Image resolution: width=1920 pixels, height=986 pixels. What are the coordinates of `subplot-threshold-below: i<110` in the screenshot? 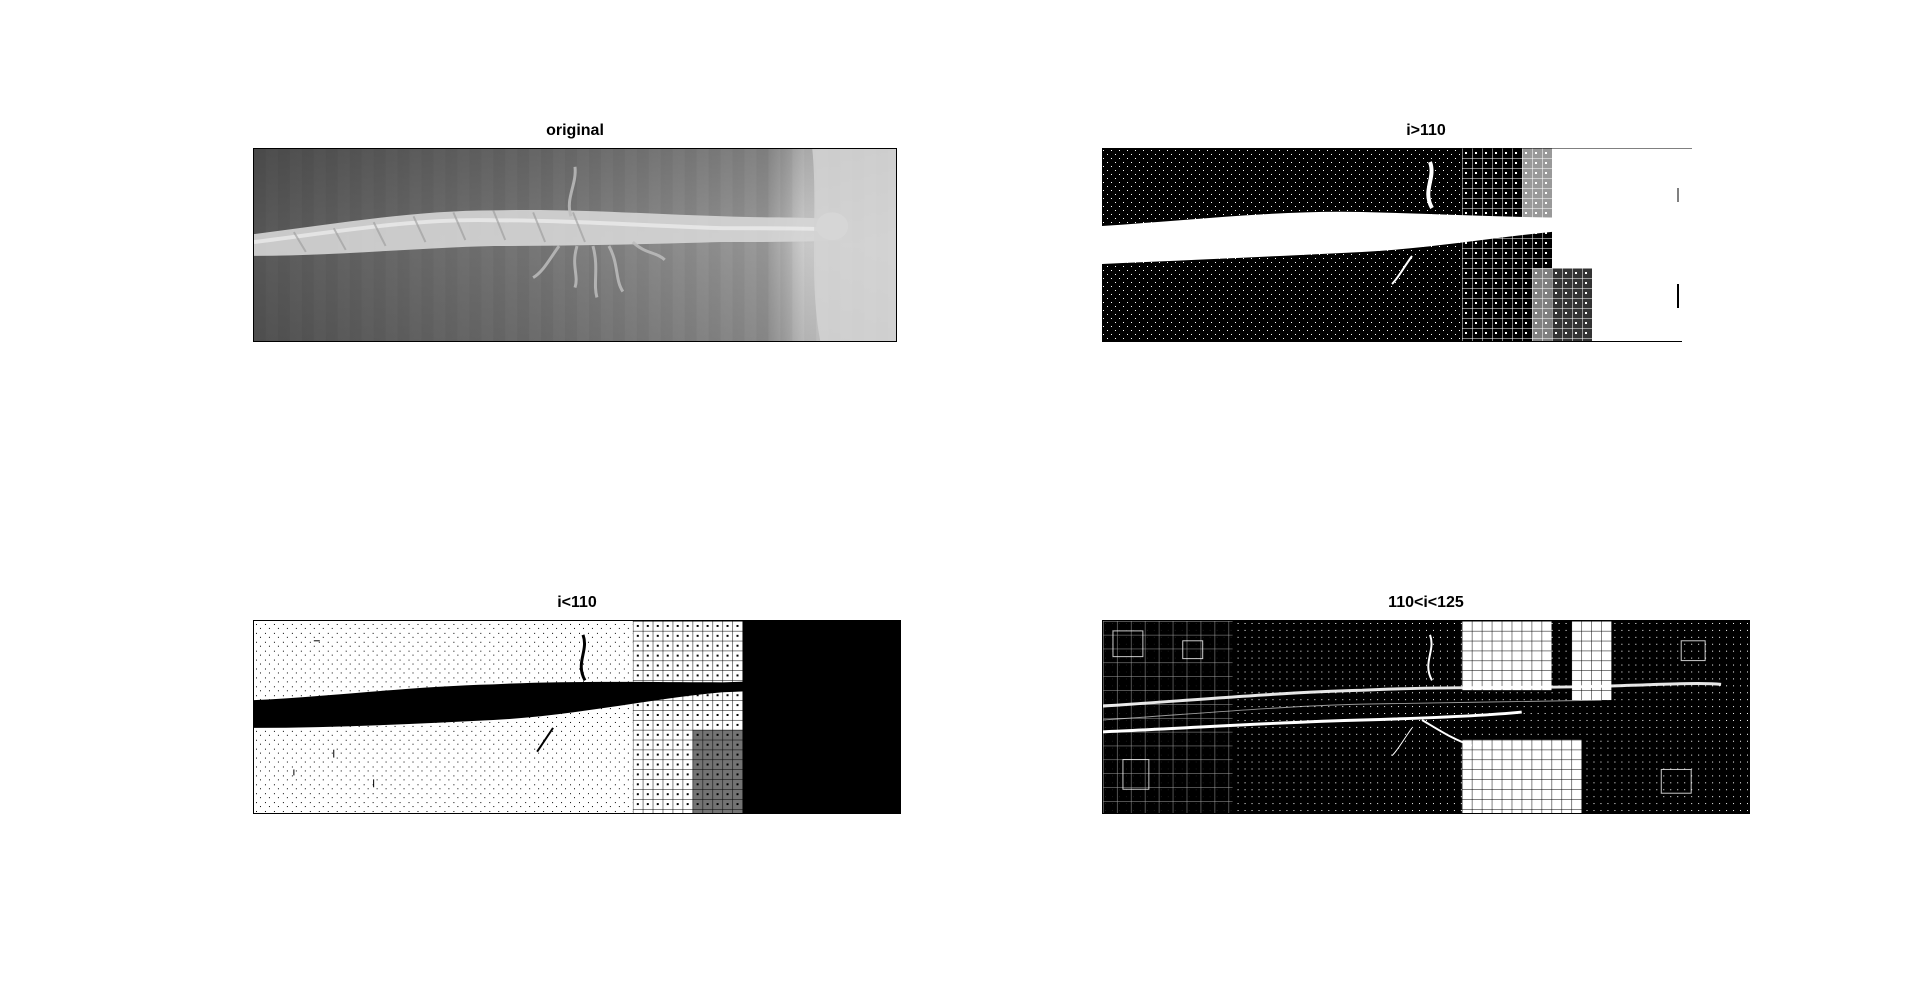 It's located at (577, 702).